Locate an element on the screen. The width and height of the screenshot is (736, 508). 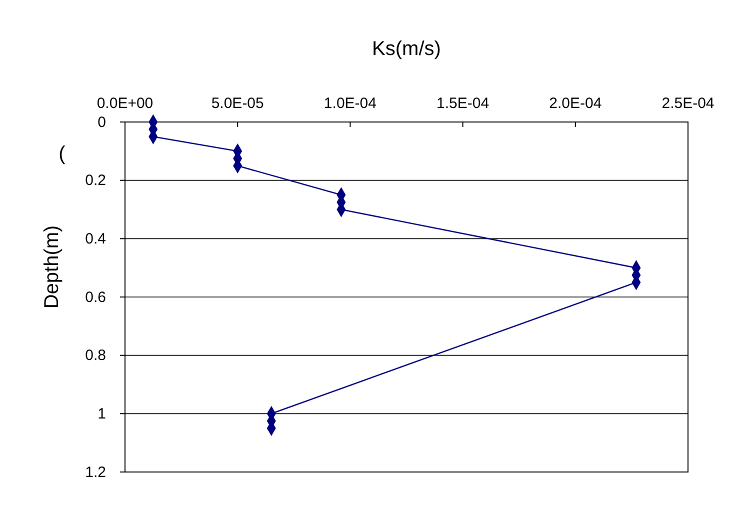
x-tick-label: 1.0E-04 is located at coordinates (350, 103).